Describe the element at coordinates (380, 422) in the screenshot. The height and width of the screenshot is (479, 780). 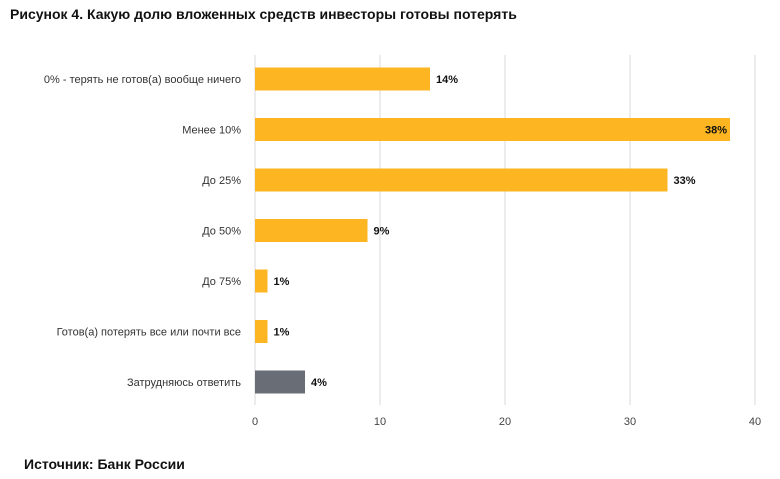
I see `x-tick-label: 10` at that location.